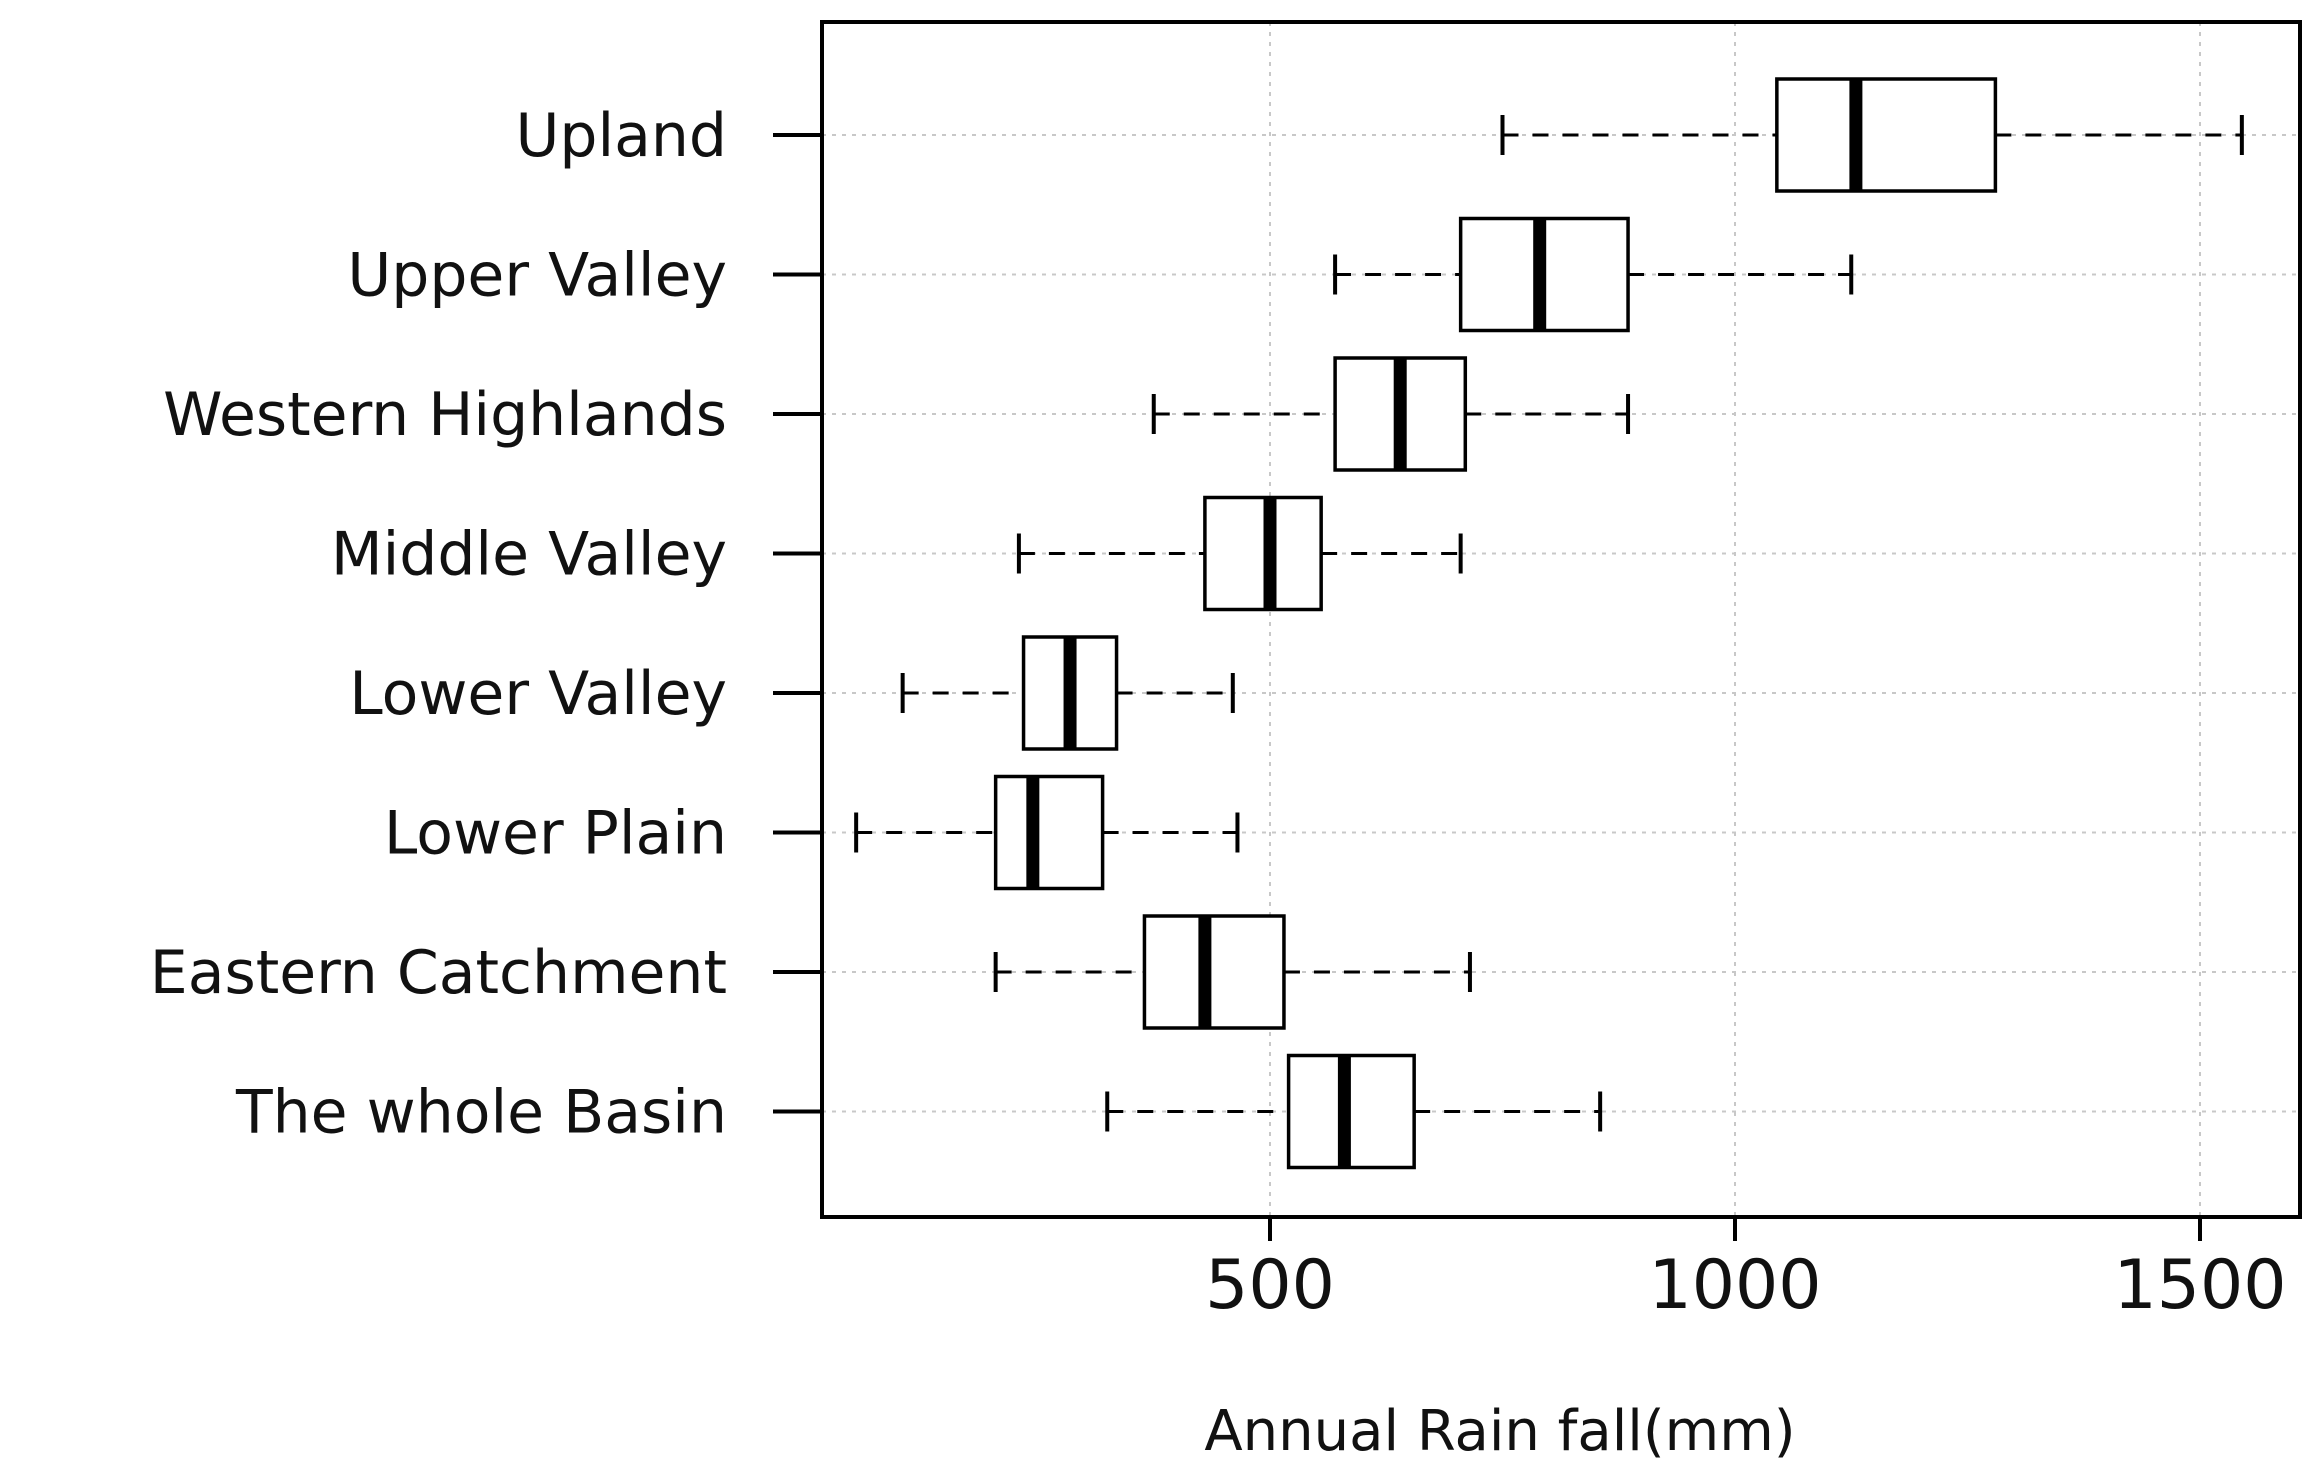  I want to click on box-upland, so click(1872, 135).